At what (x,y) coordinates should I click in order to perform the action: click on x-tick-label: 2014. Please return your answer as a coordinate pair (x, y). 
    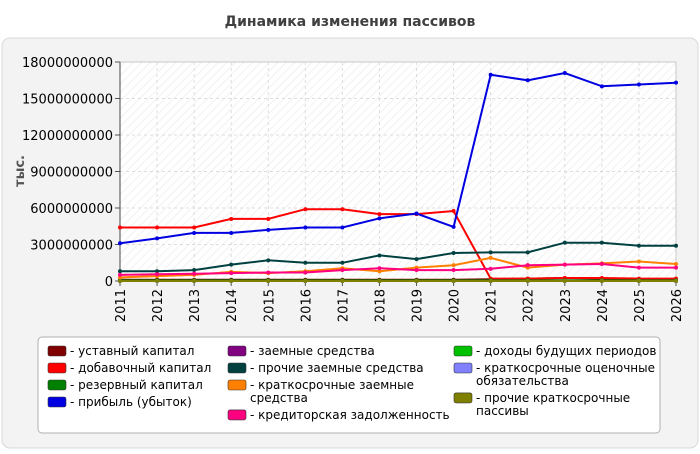
    Looking at the image, I should click on (232, 305).